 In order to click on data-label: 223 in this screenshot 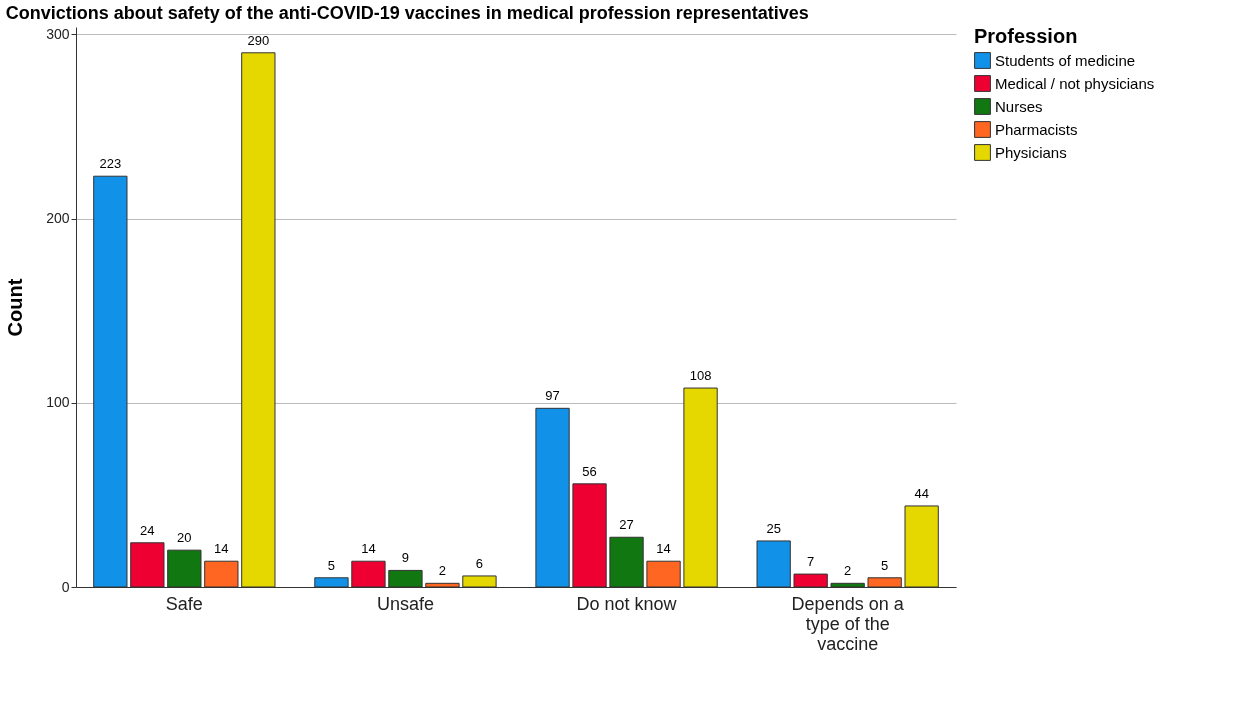, I will do `click(110, 164)`.